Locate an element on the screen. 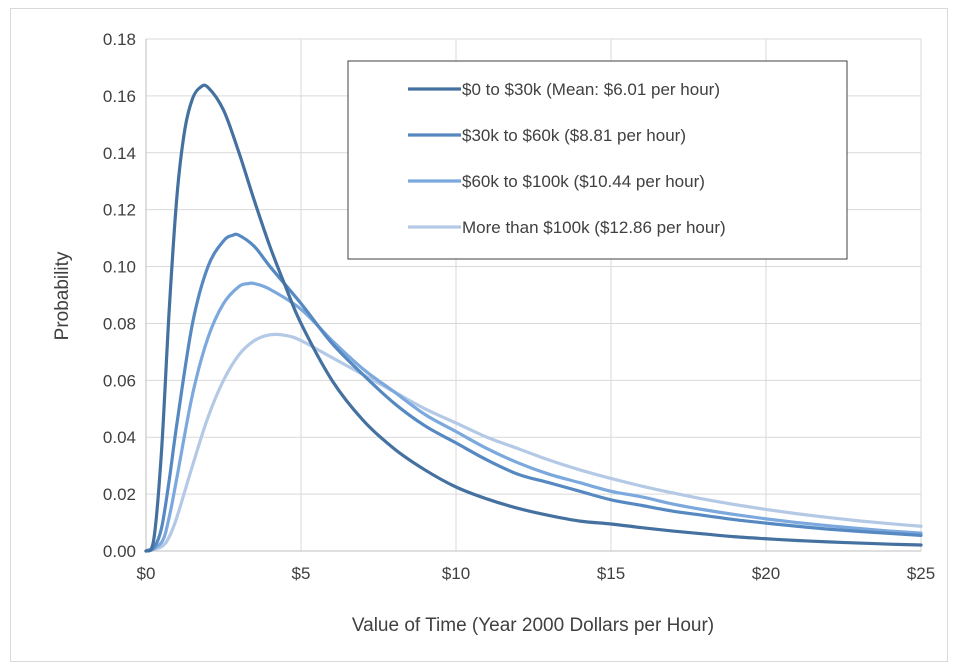 This screenshot has height=669, width=956. x-tick-label: $10 is located at coordinates (456, 573).